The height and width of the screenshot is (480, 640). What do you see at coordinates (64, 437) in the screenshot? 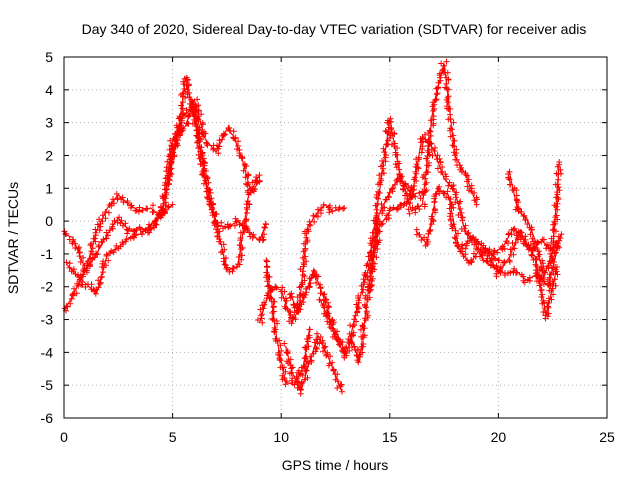
I see `x-tick-label: 0` at bounding box center [64, 437].